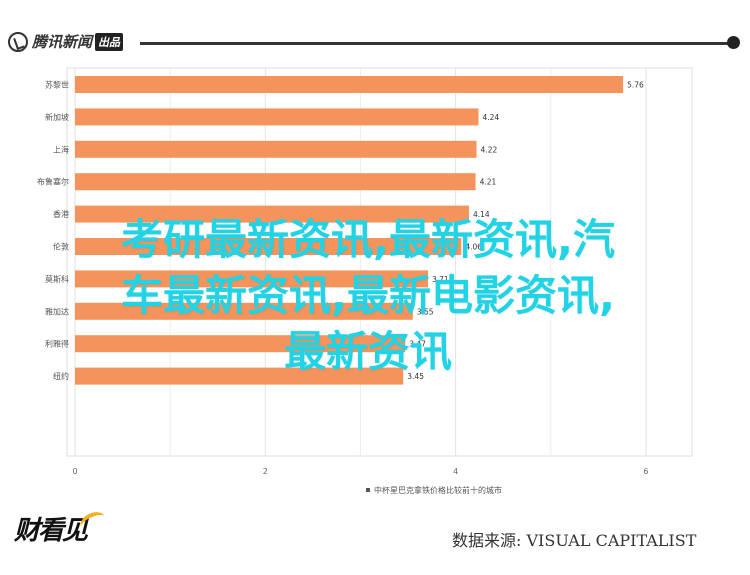  Describe the element at coordinates (109, 41) in the screenshot. I see `logo-badge: 出品` at that location.